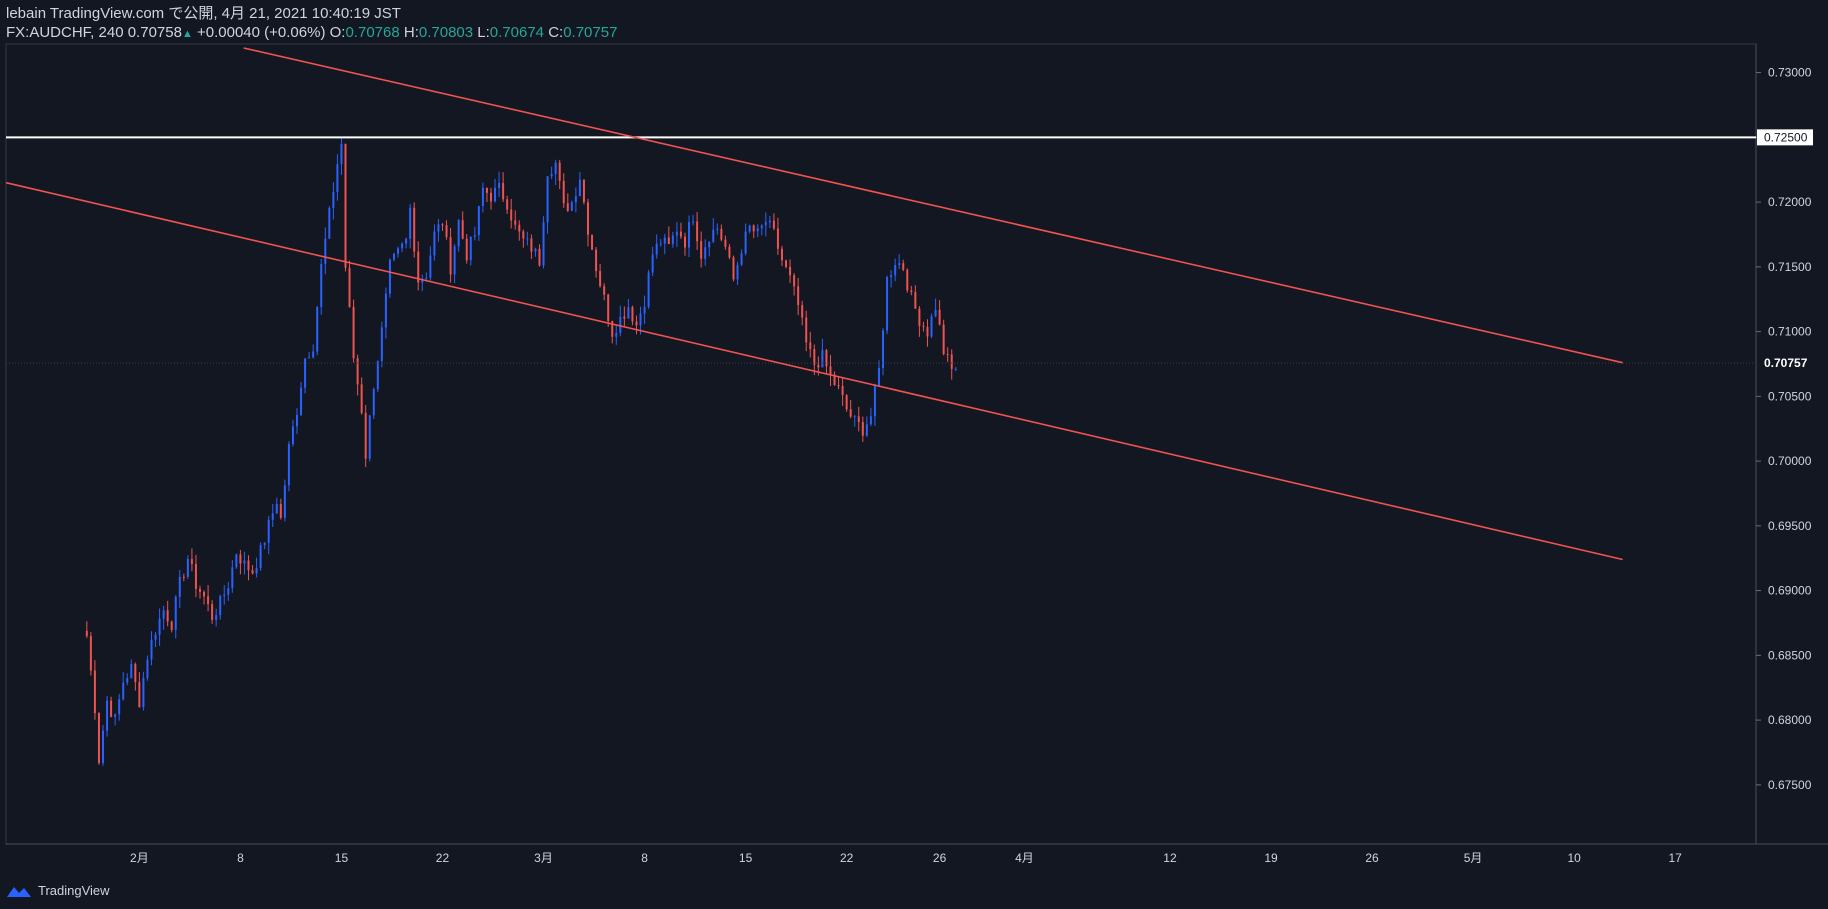 The image size is (1828, 909). Describe the element at coordinates (411, 32) in the screenshot. I see `high-label: H:` at that location.